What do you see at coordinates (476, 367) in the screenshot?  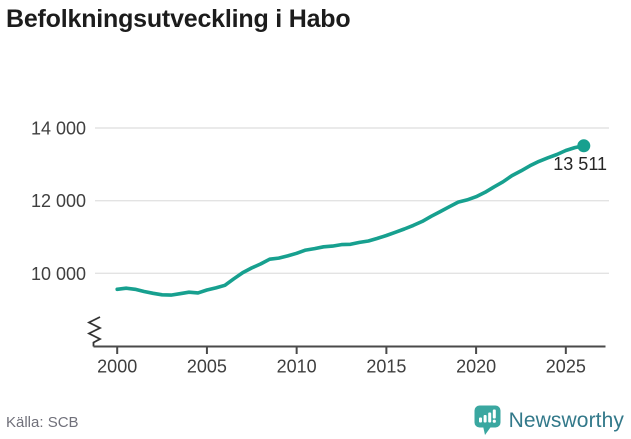 I see `x-tick-label: 2020` at bounding box center [476, 367].